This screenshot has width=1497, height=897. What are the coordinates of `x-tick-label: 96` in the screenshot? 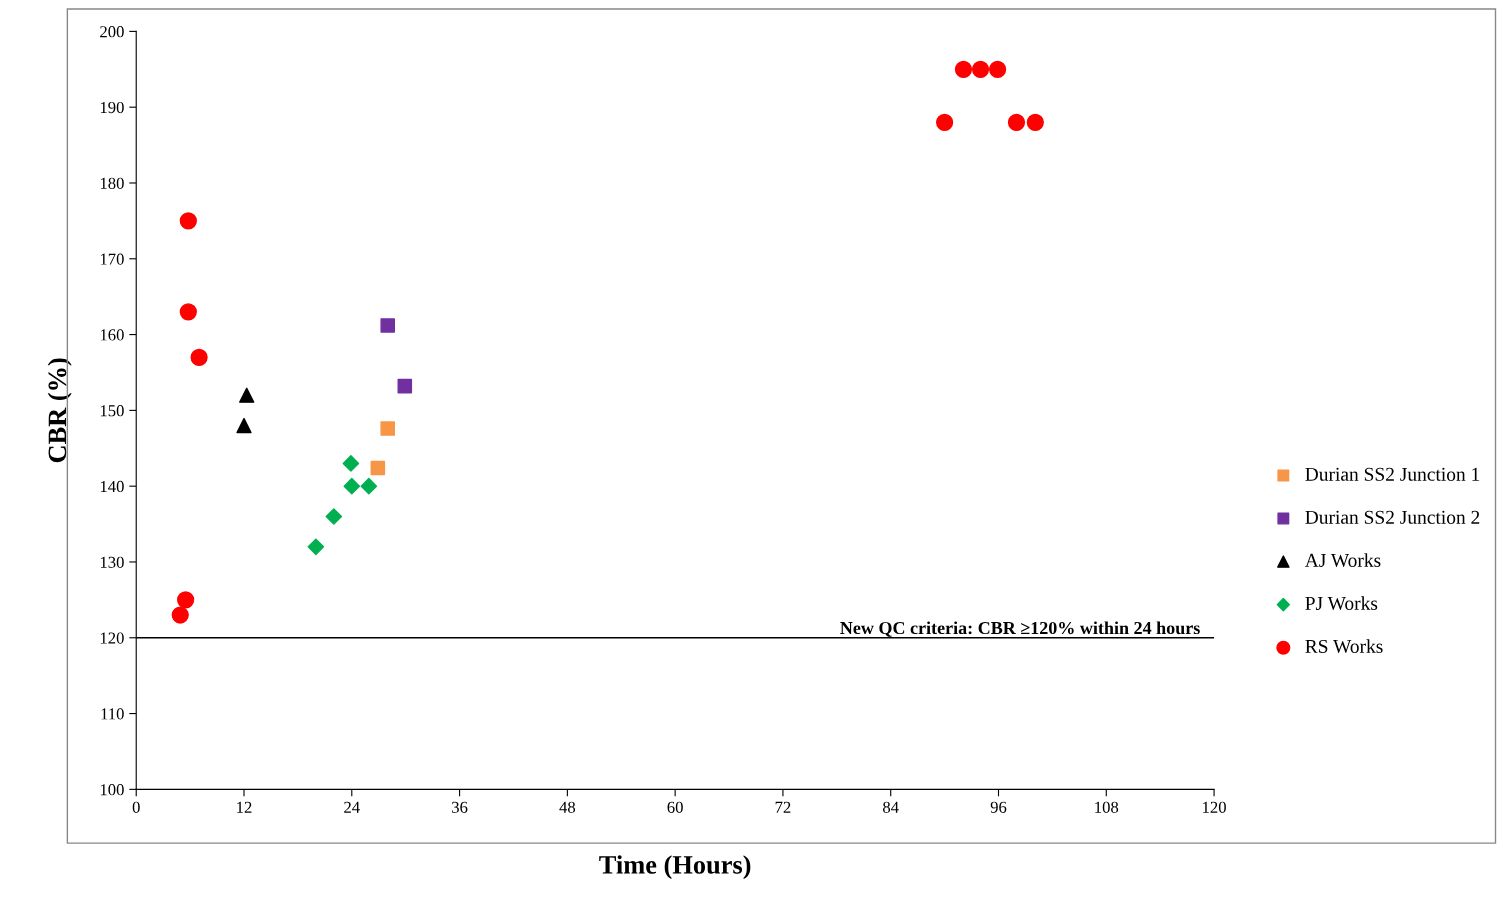 It's located at (998, 807).